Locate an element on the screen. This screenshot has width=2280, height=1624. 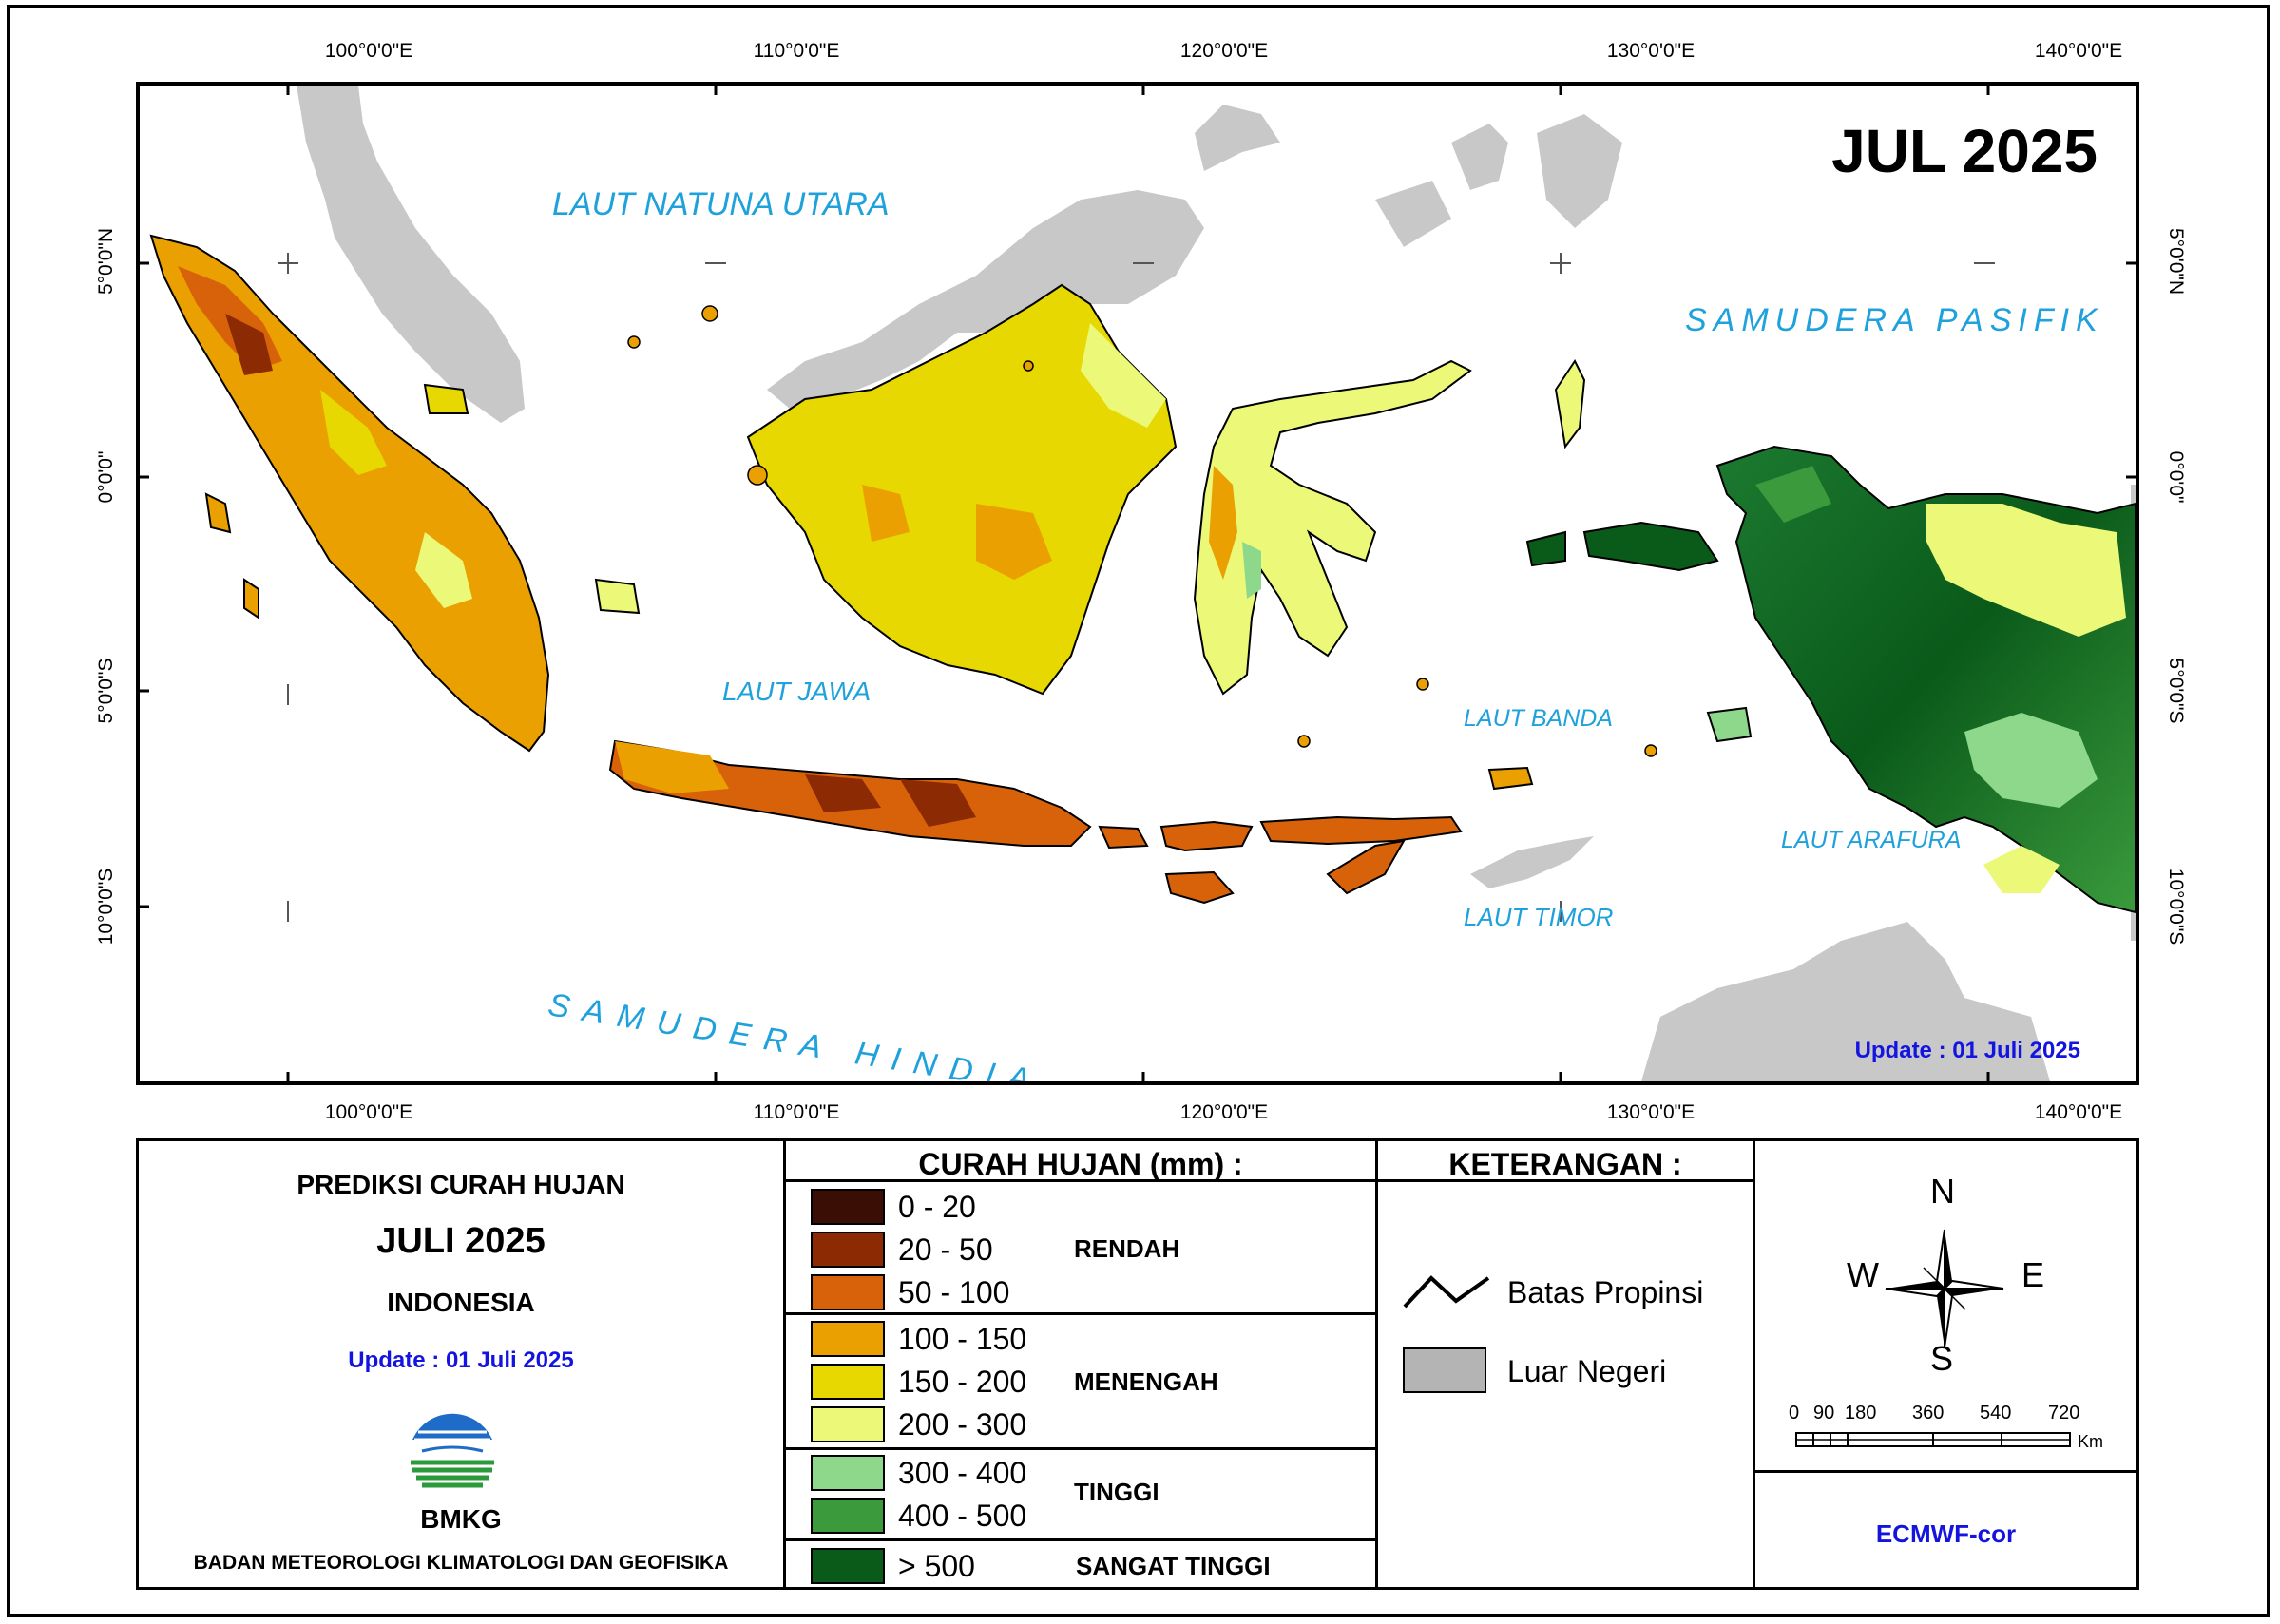
lon-label-top-110: 110°0'0"E is located at coordinates (796, 51).